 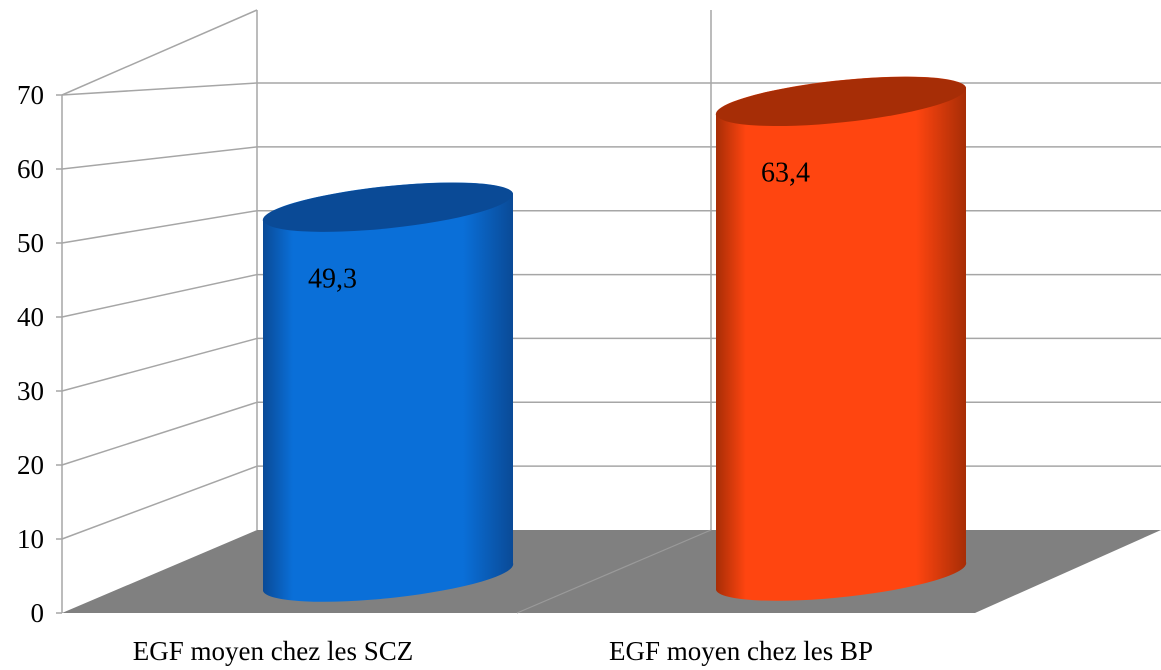 I want to click on y-tick-label: 50, so click(x=30, y=243).